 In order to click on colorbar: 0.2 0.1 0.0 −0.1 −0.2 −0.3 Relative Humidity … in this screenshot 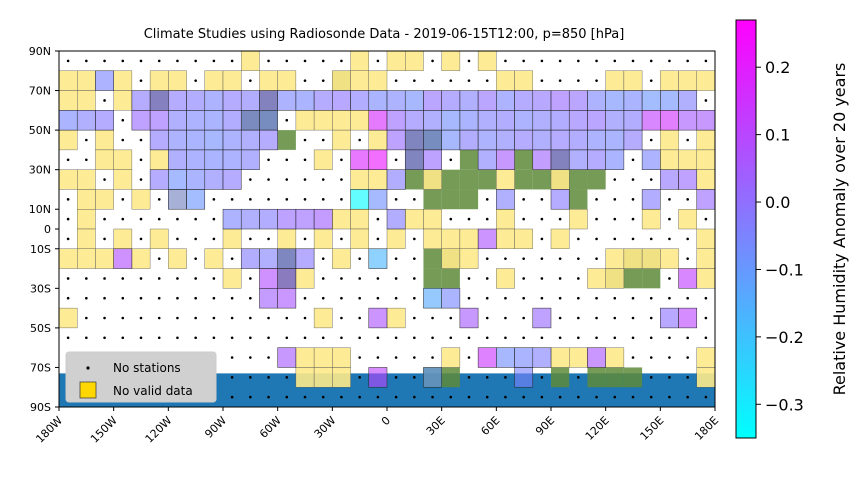, I will do `click(792, 229)`.